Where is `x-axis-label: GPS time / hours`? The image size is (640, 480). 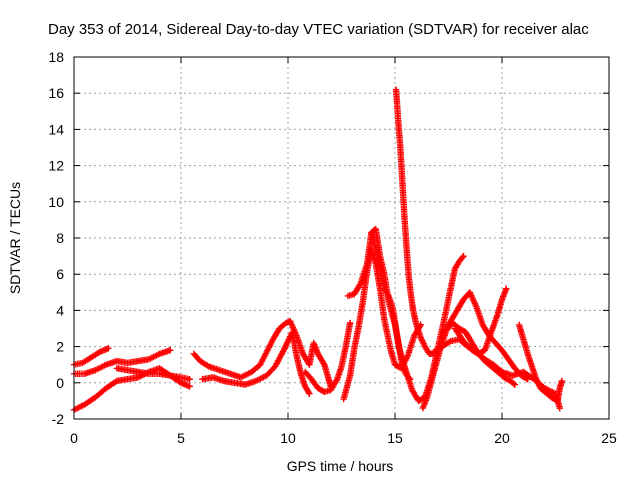 x-axis-label: GPS time / hours is located at coordinates (340, 466).